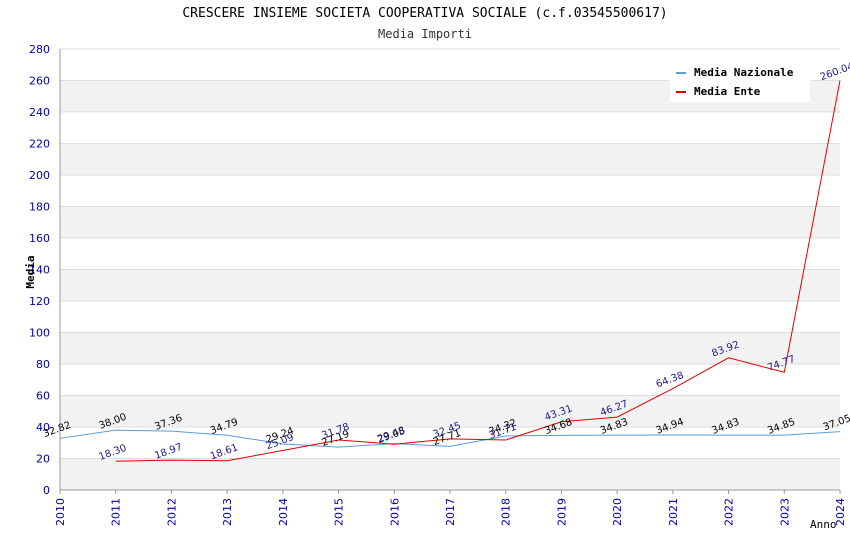 This screenshot has height=550, width=850. I want to click on y-tick-label: 180, so click(39, 207).